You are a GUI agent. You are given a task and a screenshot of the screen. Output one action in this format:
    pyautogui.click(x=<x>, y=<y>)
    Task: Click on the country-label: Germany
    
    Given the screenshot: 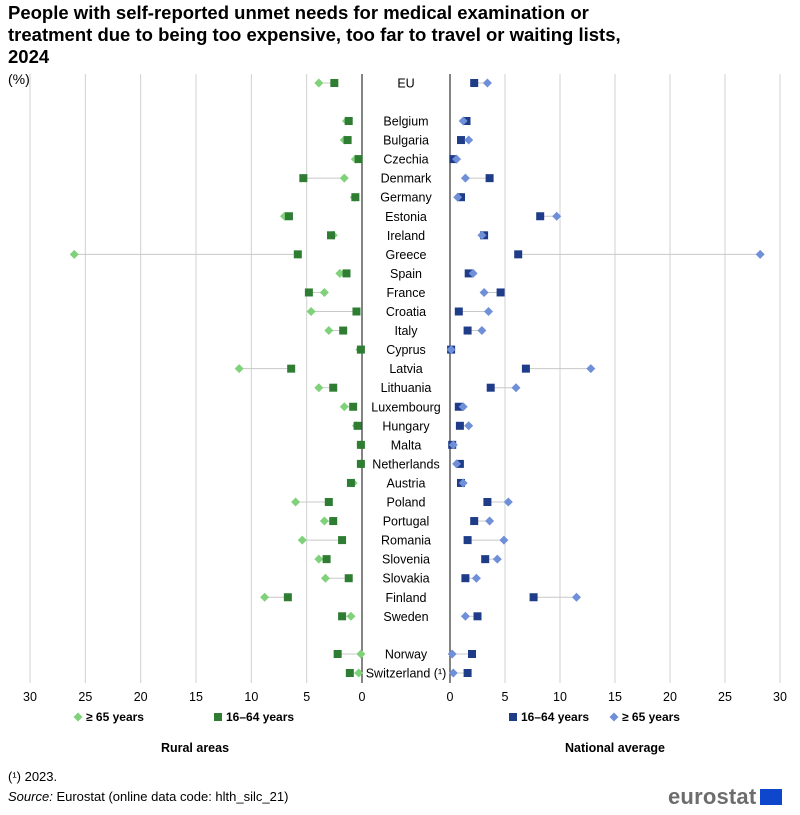 What is the action you would take?
    pyautogui.click(x=406, y=198)
    